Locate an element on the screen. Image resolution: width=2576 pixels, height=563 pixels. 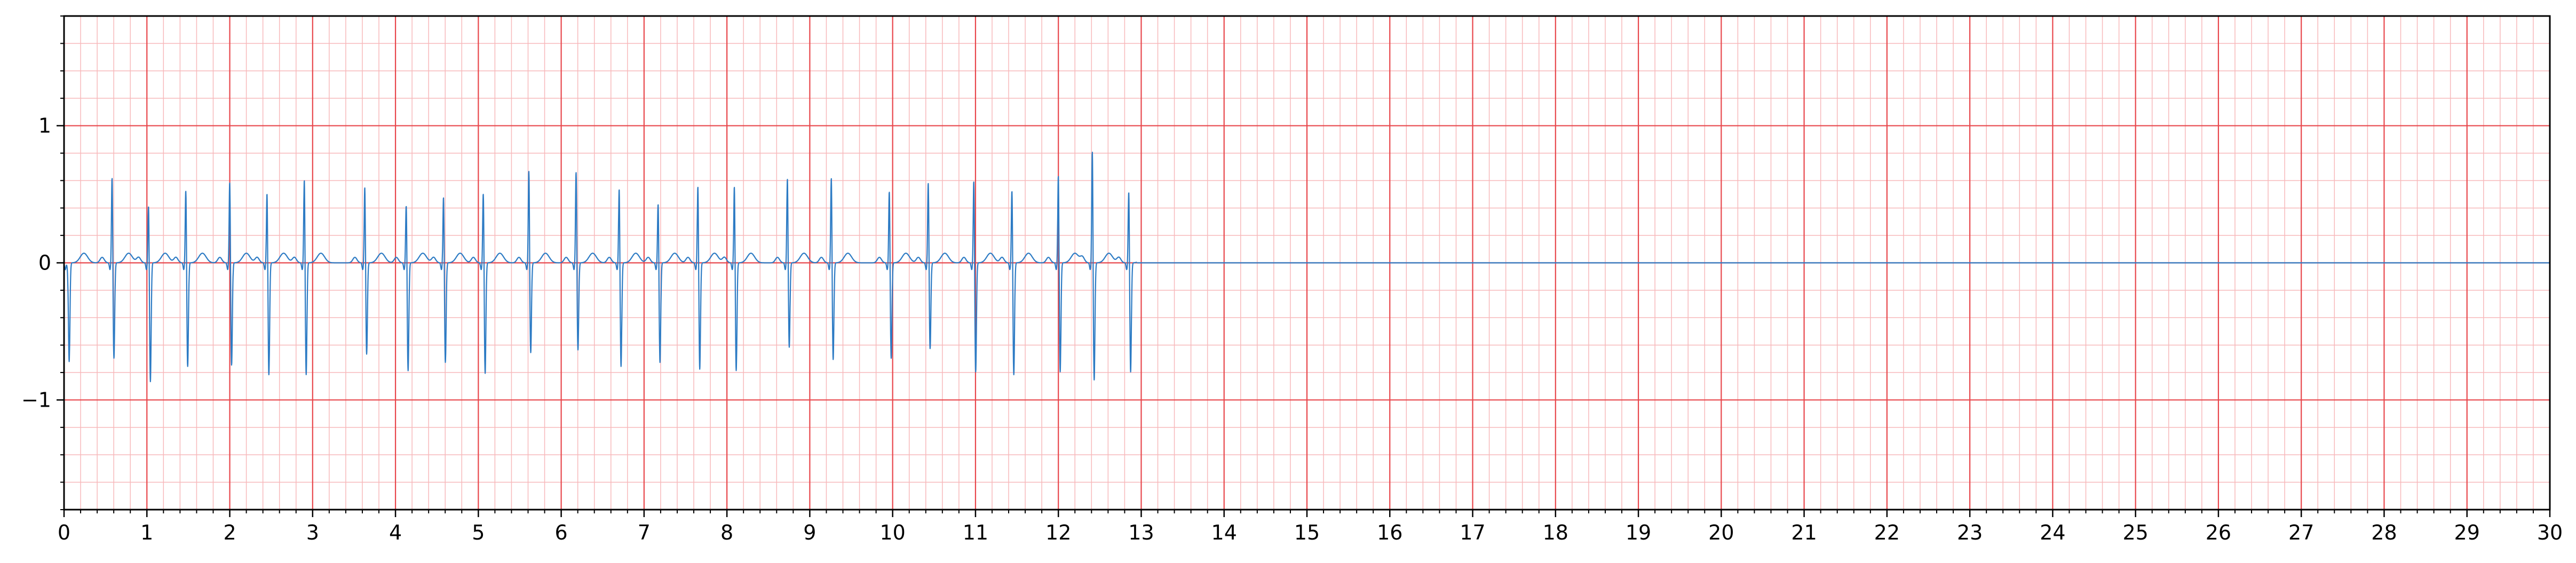
x-tick-label: 17 is located at coordinates (1472, 532).